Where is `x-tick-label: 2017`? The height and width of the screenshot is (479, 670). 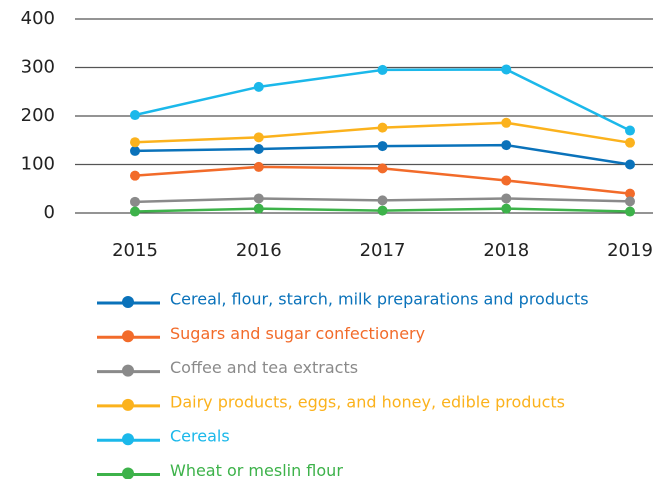
x-tick-label: 2017 is located at coordinates (383, 250).